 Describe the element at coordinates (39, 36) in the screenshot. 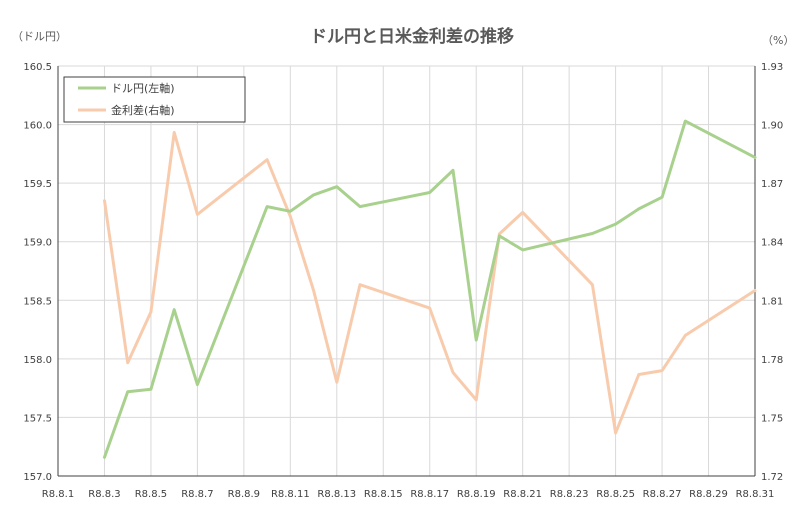

I see `left-axis-unit: （ドル円）` at that location.